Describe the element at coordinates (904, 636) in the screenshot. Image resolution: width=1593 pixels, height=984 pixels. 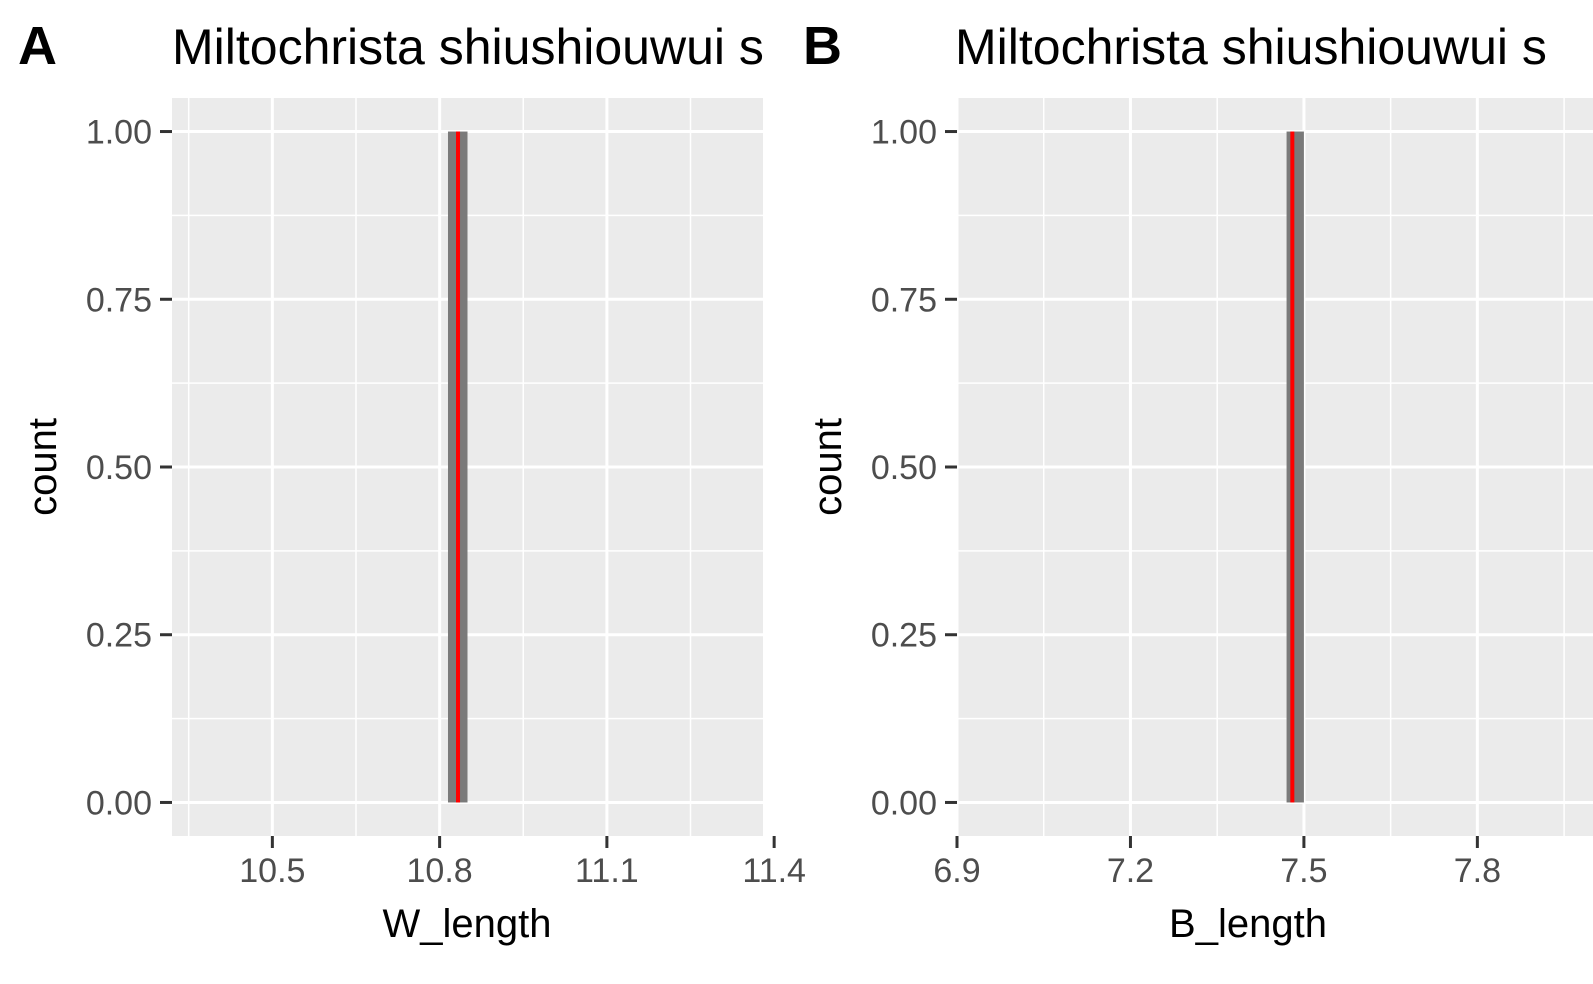
I see `panel-b-y-tick-label: 0.25` at that location.